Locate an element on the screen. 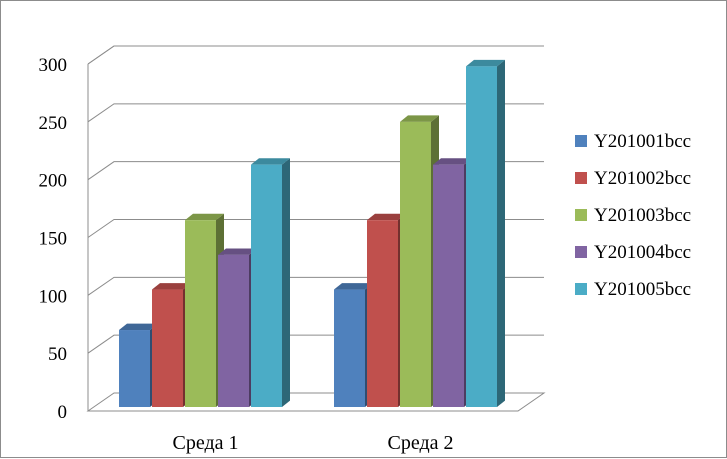  floor is located at coordinates (316, 402).